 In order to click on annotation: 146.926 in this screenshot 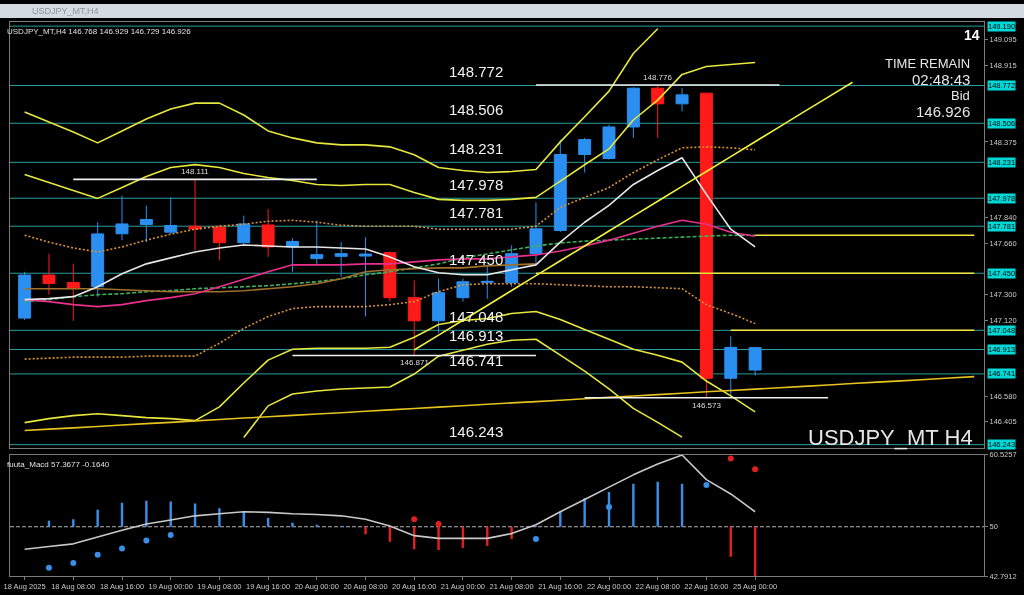, I will do `click(943, 111)`.